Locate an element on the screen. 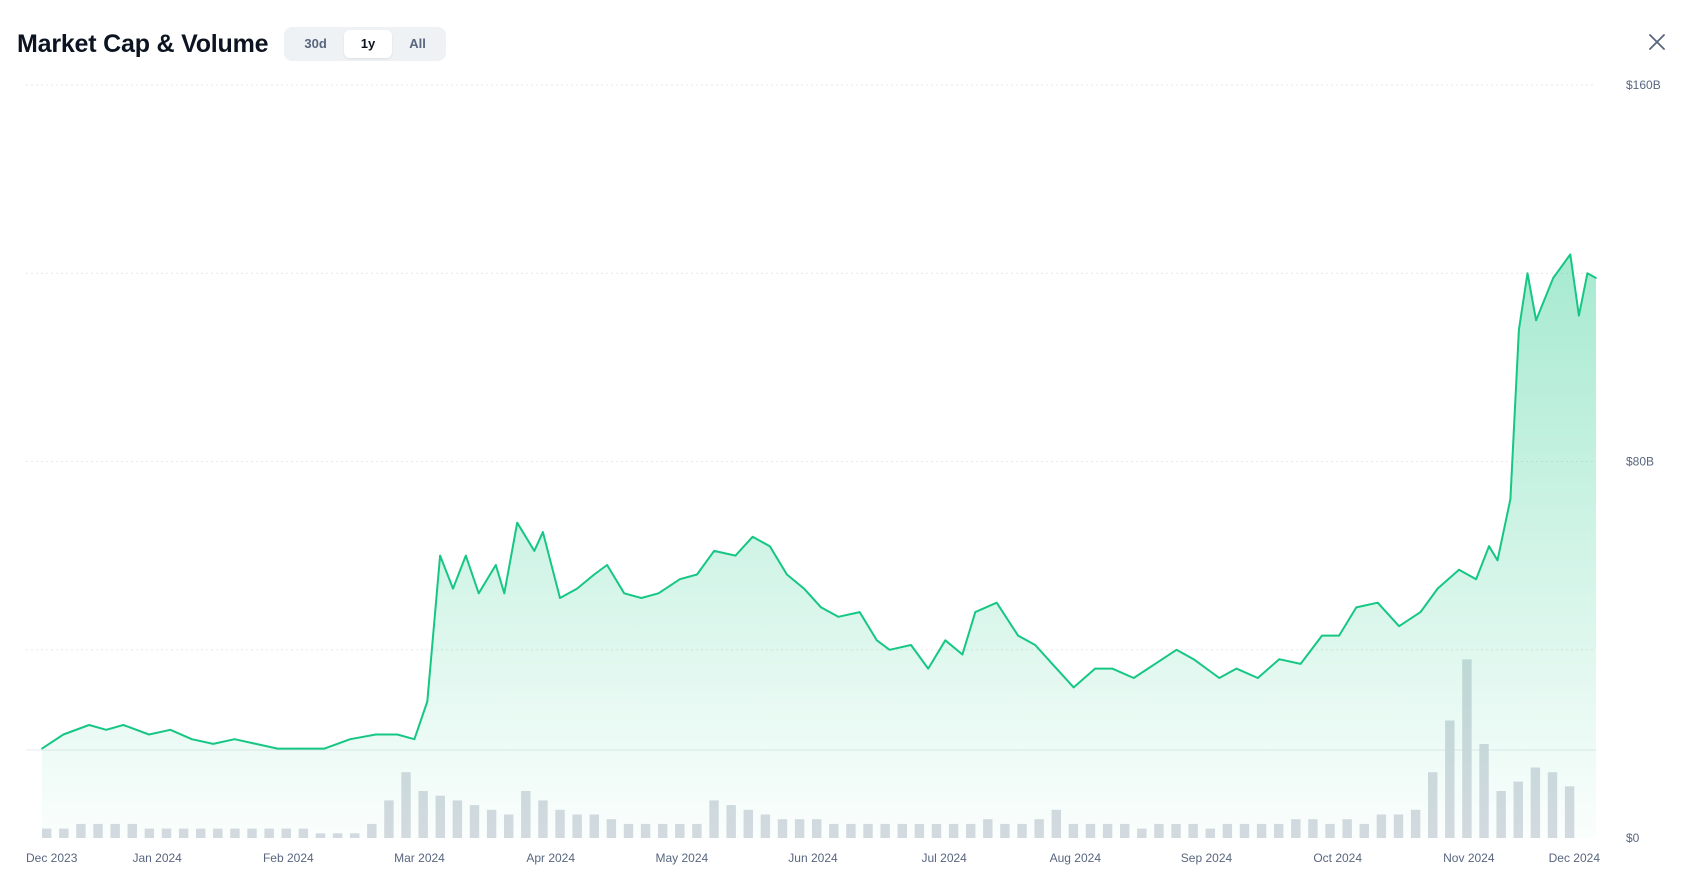 The image size is (1684, 894). time-range-selector: 30d 1y All is located at coordinates (365, 44).